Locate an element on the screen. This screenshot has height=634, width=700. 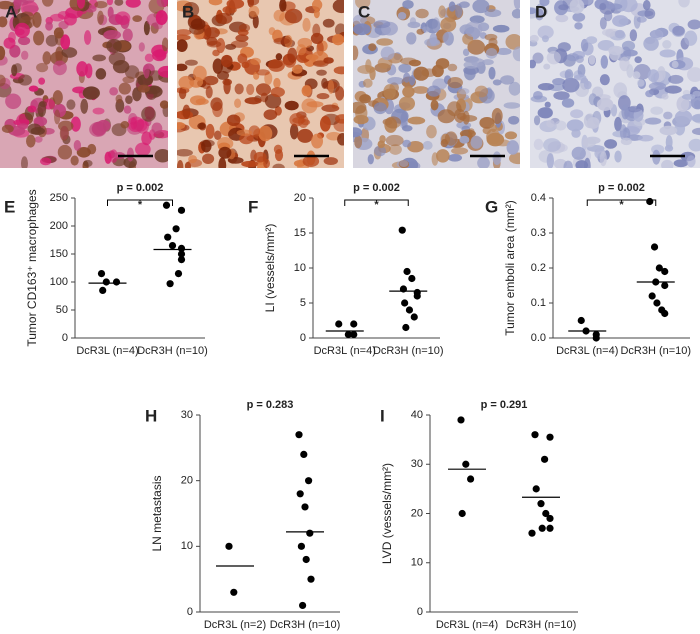
y-tick-label: 5 is located at coordinates (303, 303).